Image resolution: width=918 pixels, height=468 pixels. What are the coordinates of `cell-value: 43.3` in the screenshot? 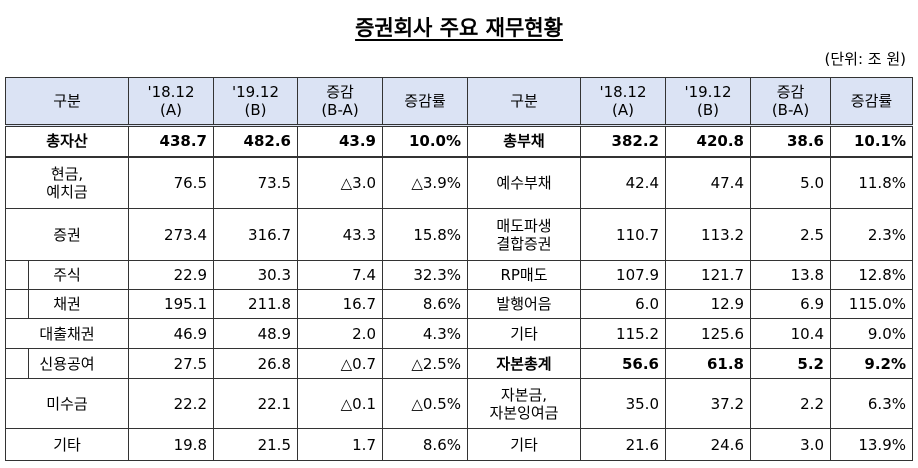 It's located at (340, 234).